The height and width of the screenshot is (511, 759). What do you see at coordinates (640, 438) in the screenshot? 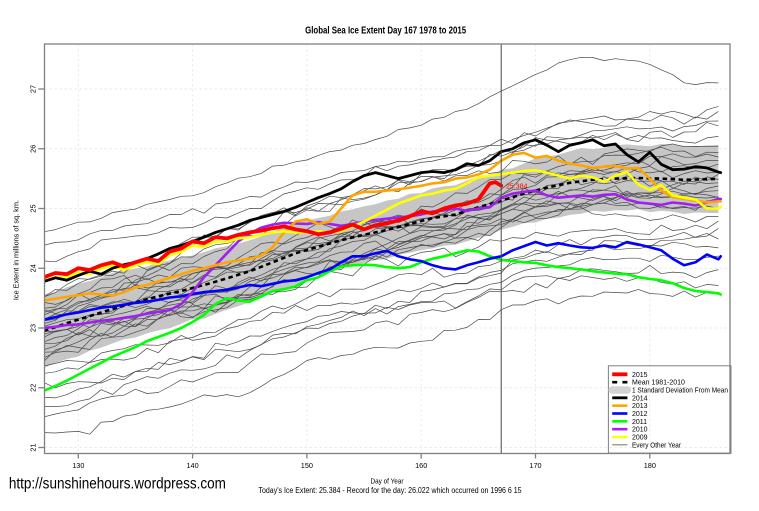
I see `svg-text: 2009` at bounding box center [640, 438].